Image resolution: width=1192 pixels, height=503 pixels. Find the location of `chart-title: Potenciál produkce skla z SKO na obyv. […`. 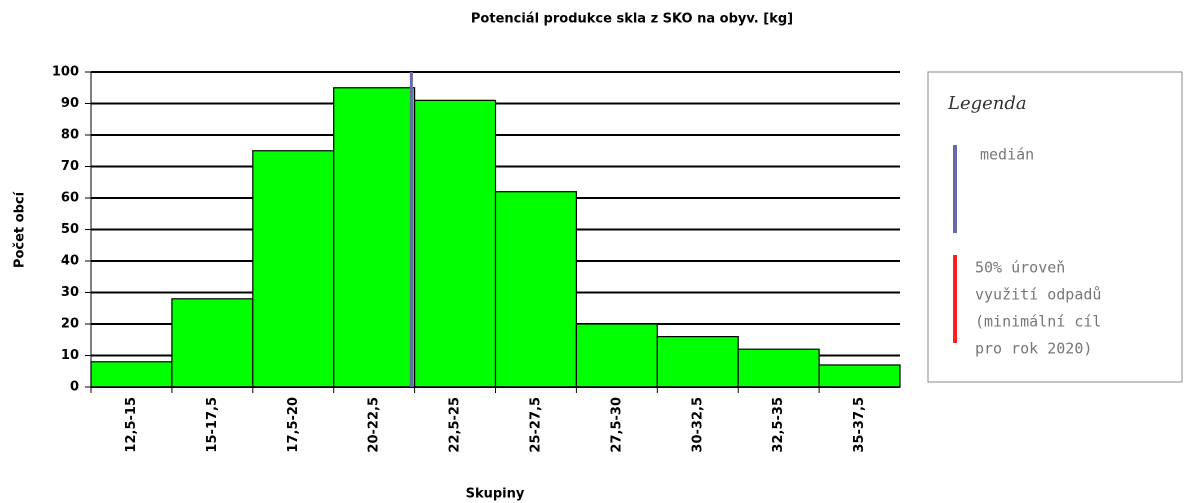

chart-title: Potenciál produkce skla z SKO na obyv. [… is located at coordinates (632, 19).